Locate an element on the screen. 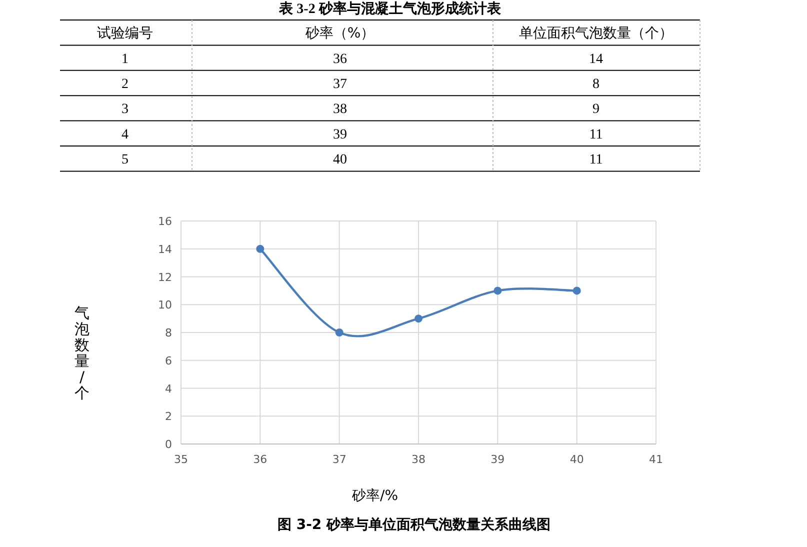  x-axis-title: 砂率/% is located at coordinates (374, 496).